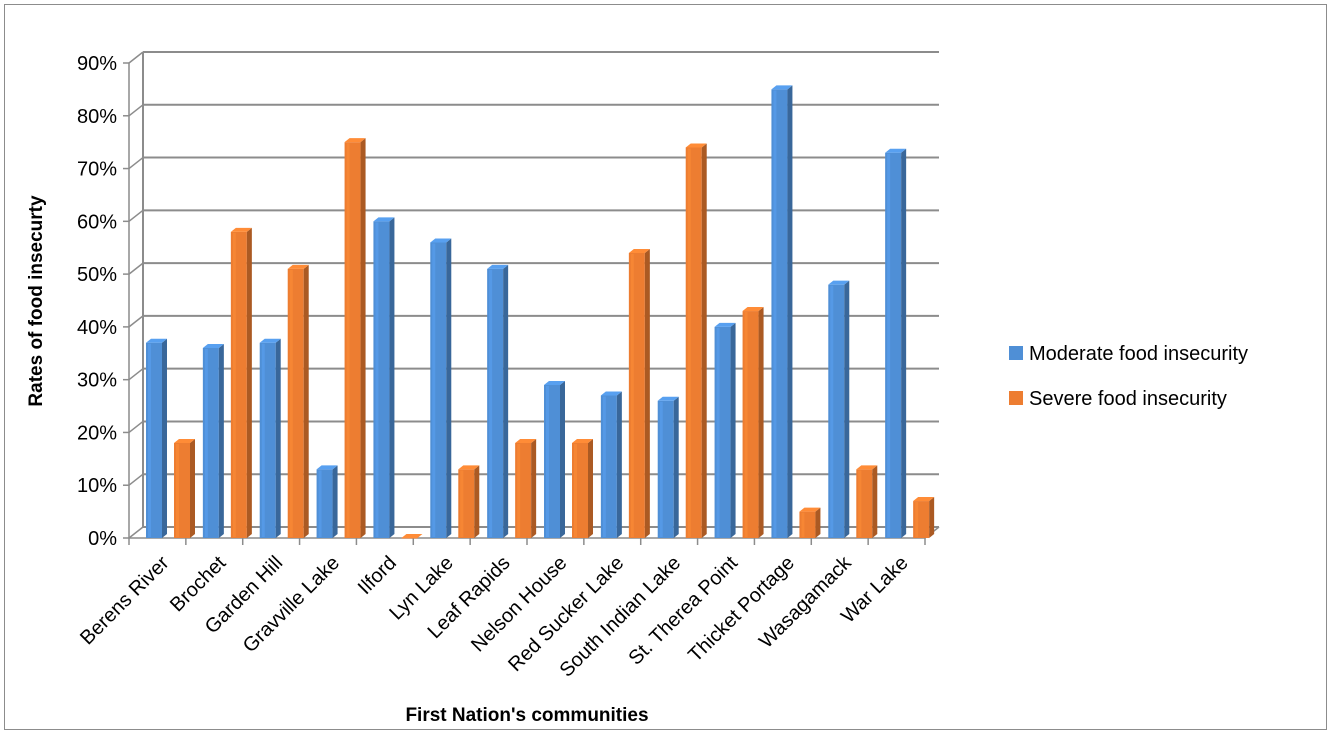 This screenshot has width=1333, height=736. I want to click on y-tick-label: 70%, so click(97, 170).